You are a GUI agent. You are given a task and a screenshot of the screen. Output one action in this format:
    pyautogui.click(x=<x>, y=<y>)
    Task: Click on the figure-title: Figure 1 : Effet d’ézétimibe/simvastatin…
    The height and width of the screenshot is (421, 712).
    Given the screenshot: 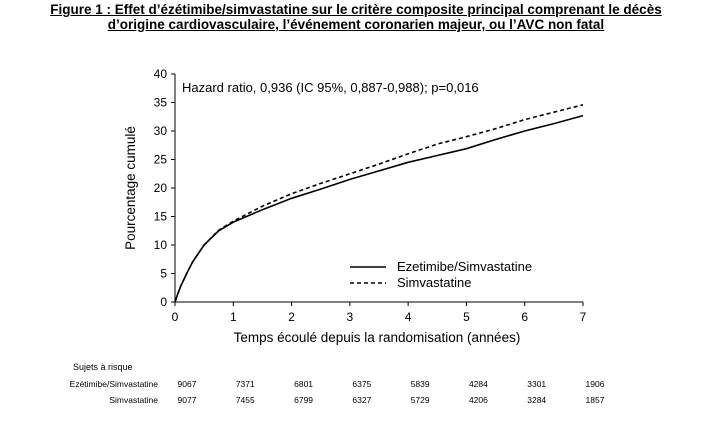 What is the action you would take?
    pyautogui.click(x=356, y=17)
    